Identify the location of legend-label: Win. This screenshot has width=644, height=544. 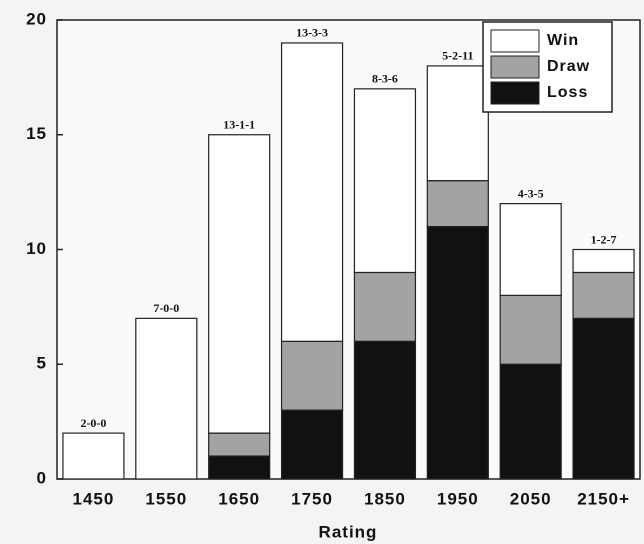
(563, 40).